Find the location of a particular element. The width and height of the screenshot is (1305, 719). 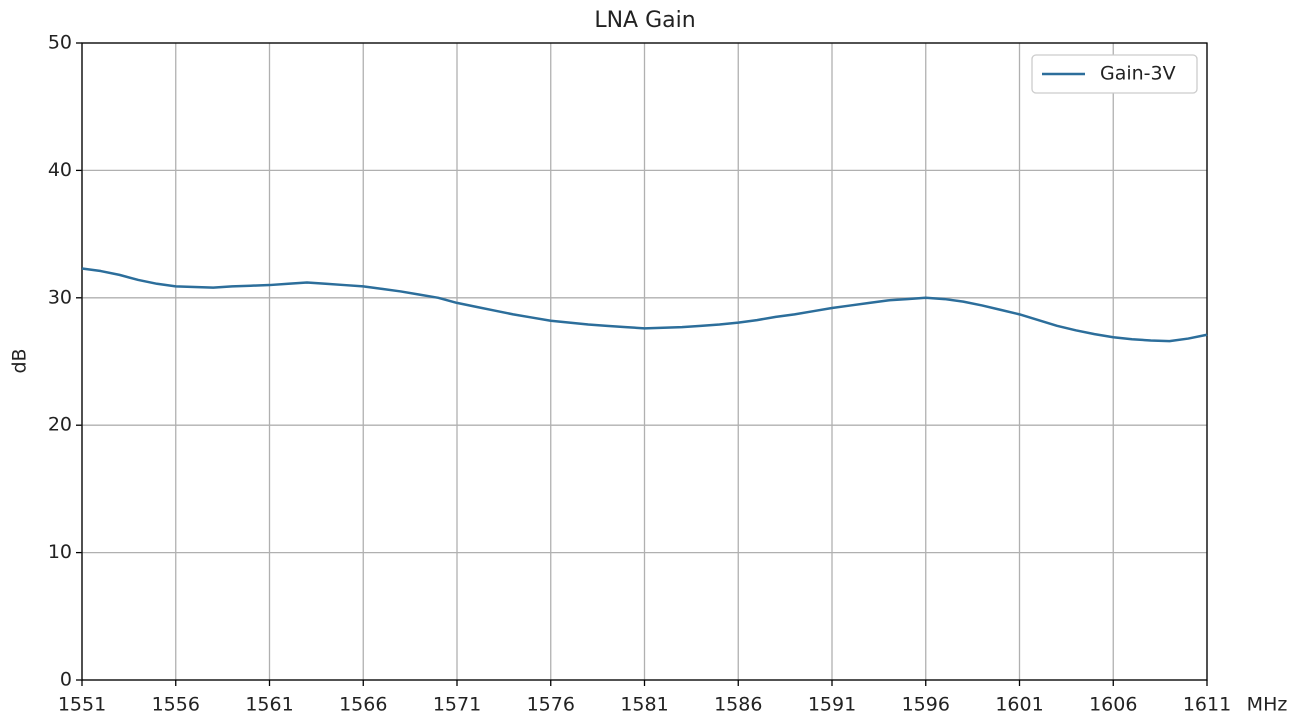

data-line is located at coordinates (644, 305).